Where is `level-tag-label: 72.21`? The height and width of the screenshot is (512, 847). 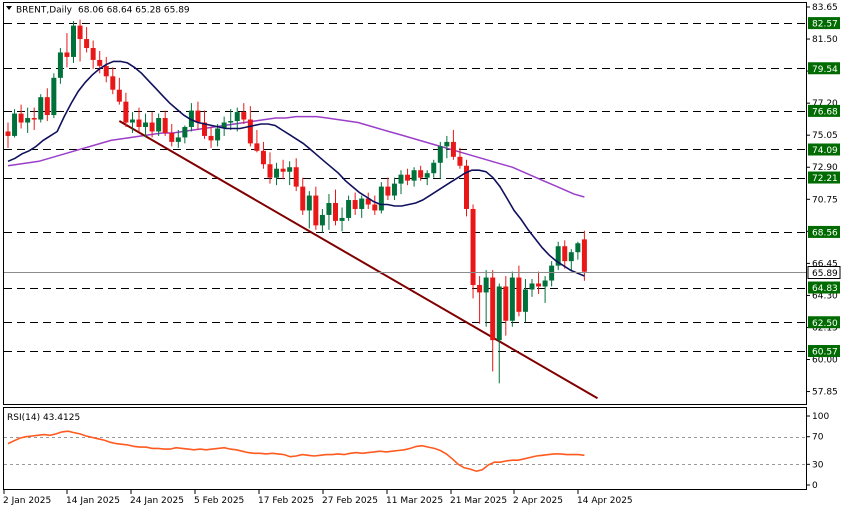 level-tag-label: 72.21 is located at coordinates (825, 179).